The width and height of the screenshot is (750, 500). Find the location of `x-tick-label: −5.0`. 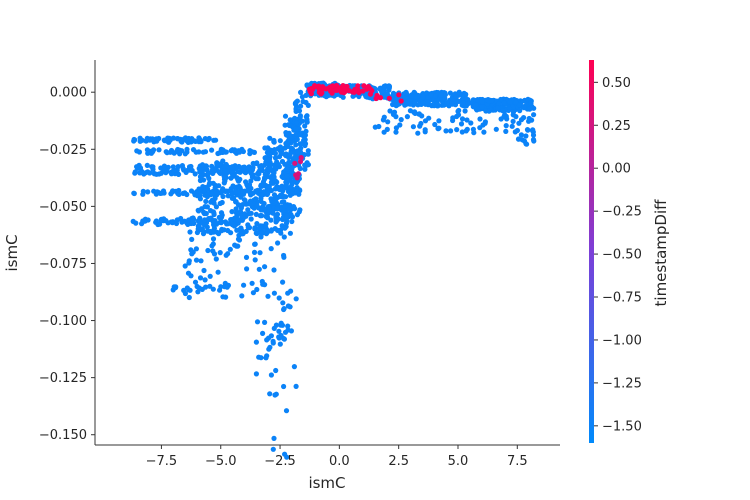

x-tick-label: −5.0 is located at coordinates (221, 461).